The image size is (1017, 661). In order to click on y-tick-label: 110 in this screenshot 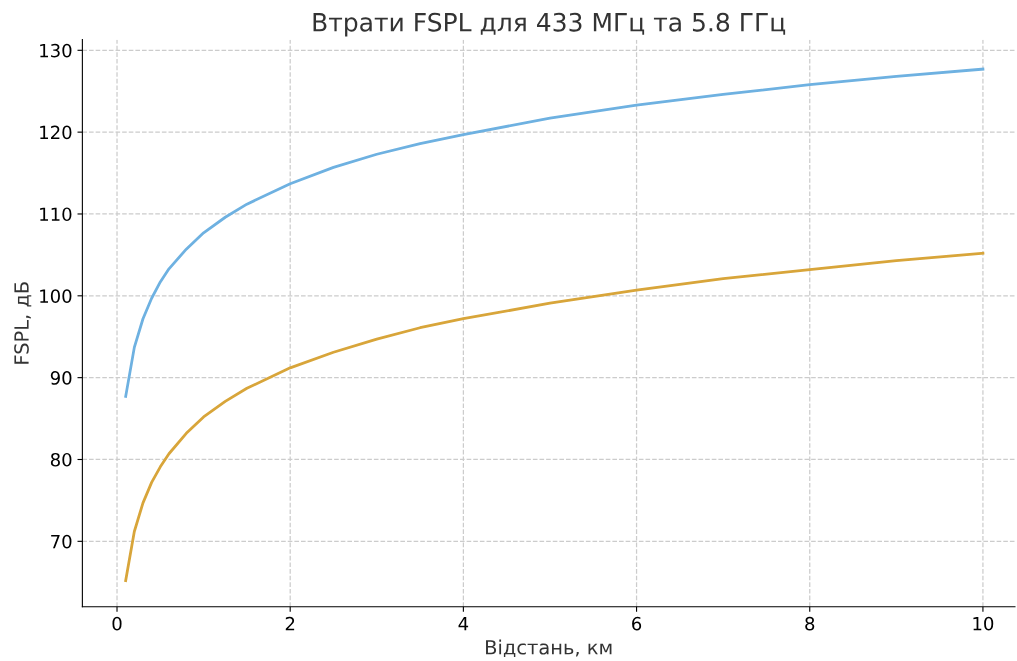, I will do `click(56, 214)`.